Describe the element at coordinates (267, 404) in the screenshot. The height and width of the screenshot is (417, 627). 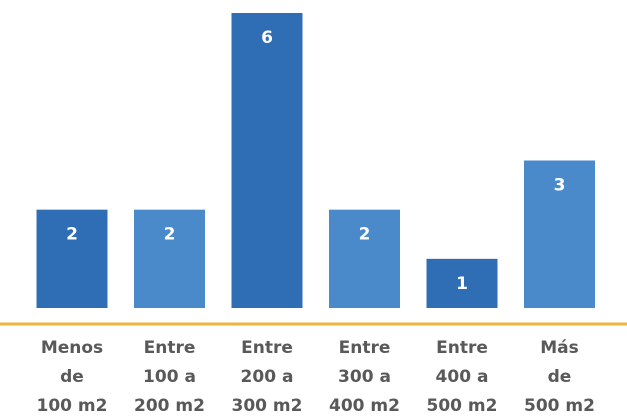
I see `x-tick-label-line: 300 m2` at that location.